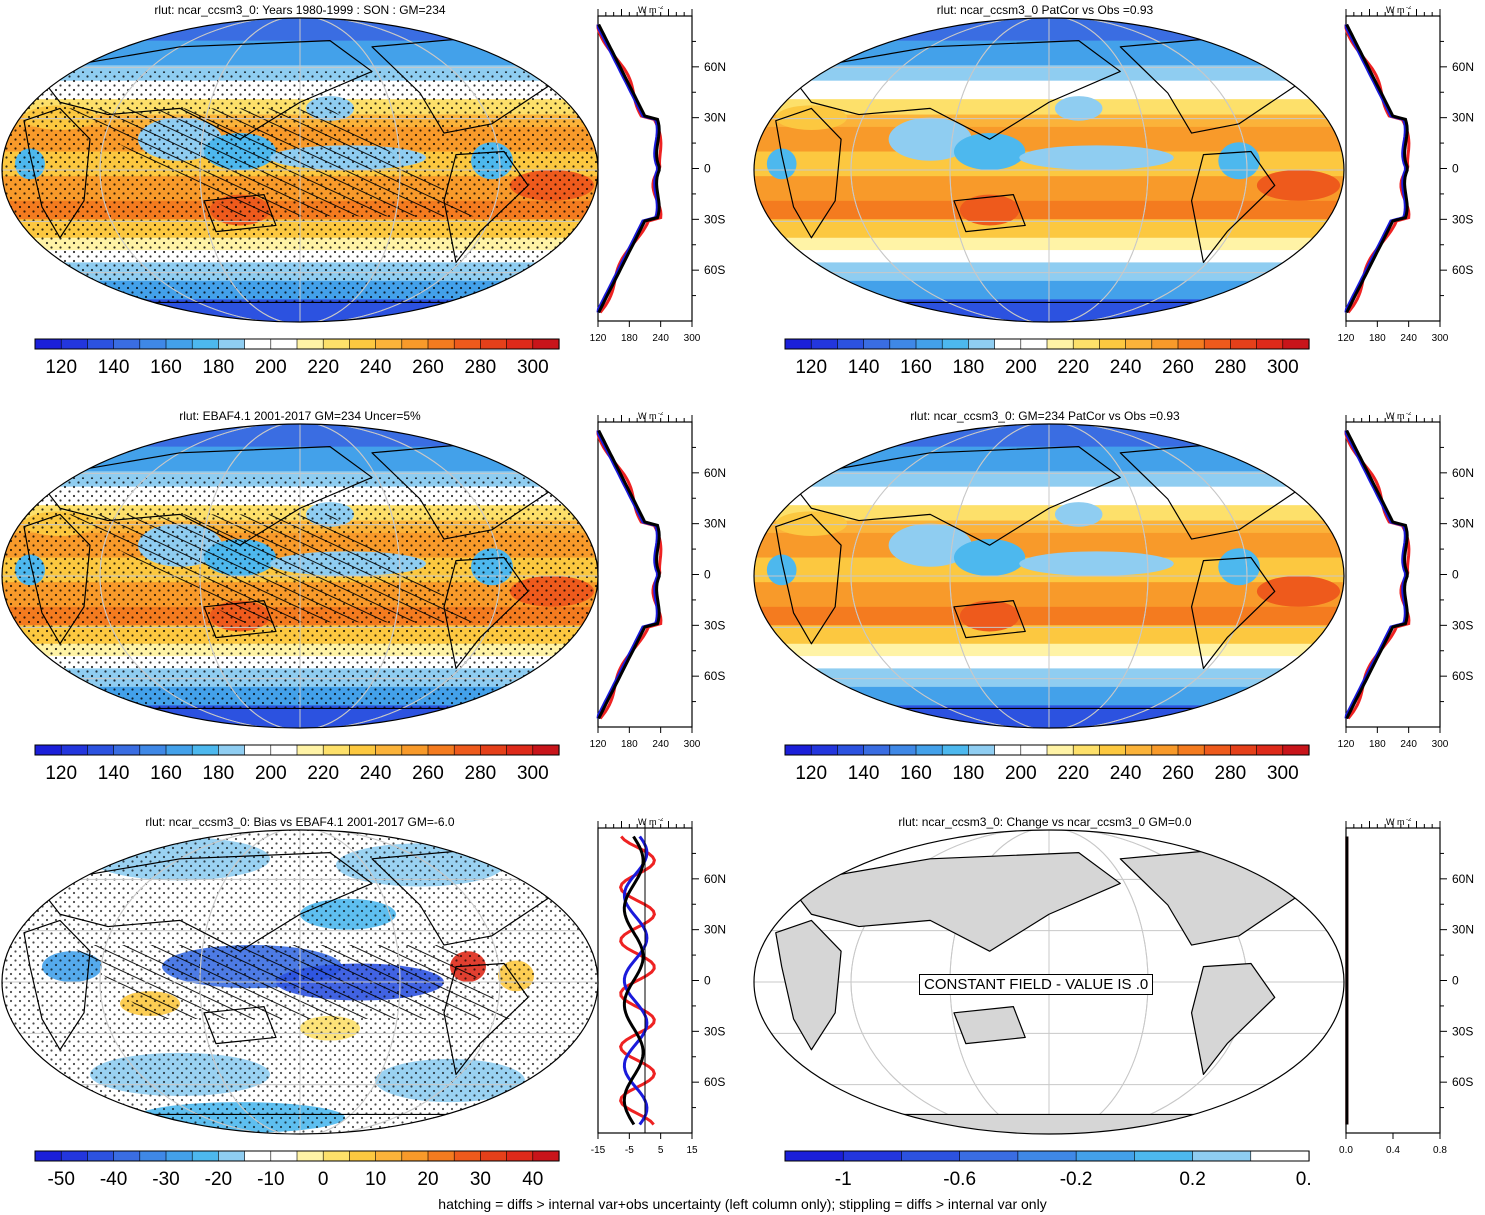 This screenshot has height=1215, width=1485. What do you see at coordinates (300, 576) in the screenshot?
I see `map-climatology-obs` at bounding box center [300, 576].